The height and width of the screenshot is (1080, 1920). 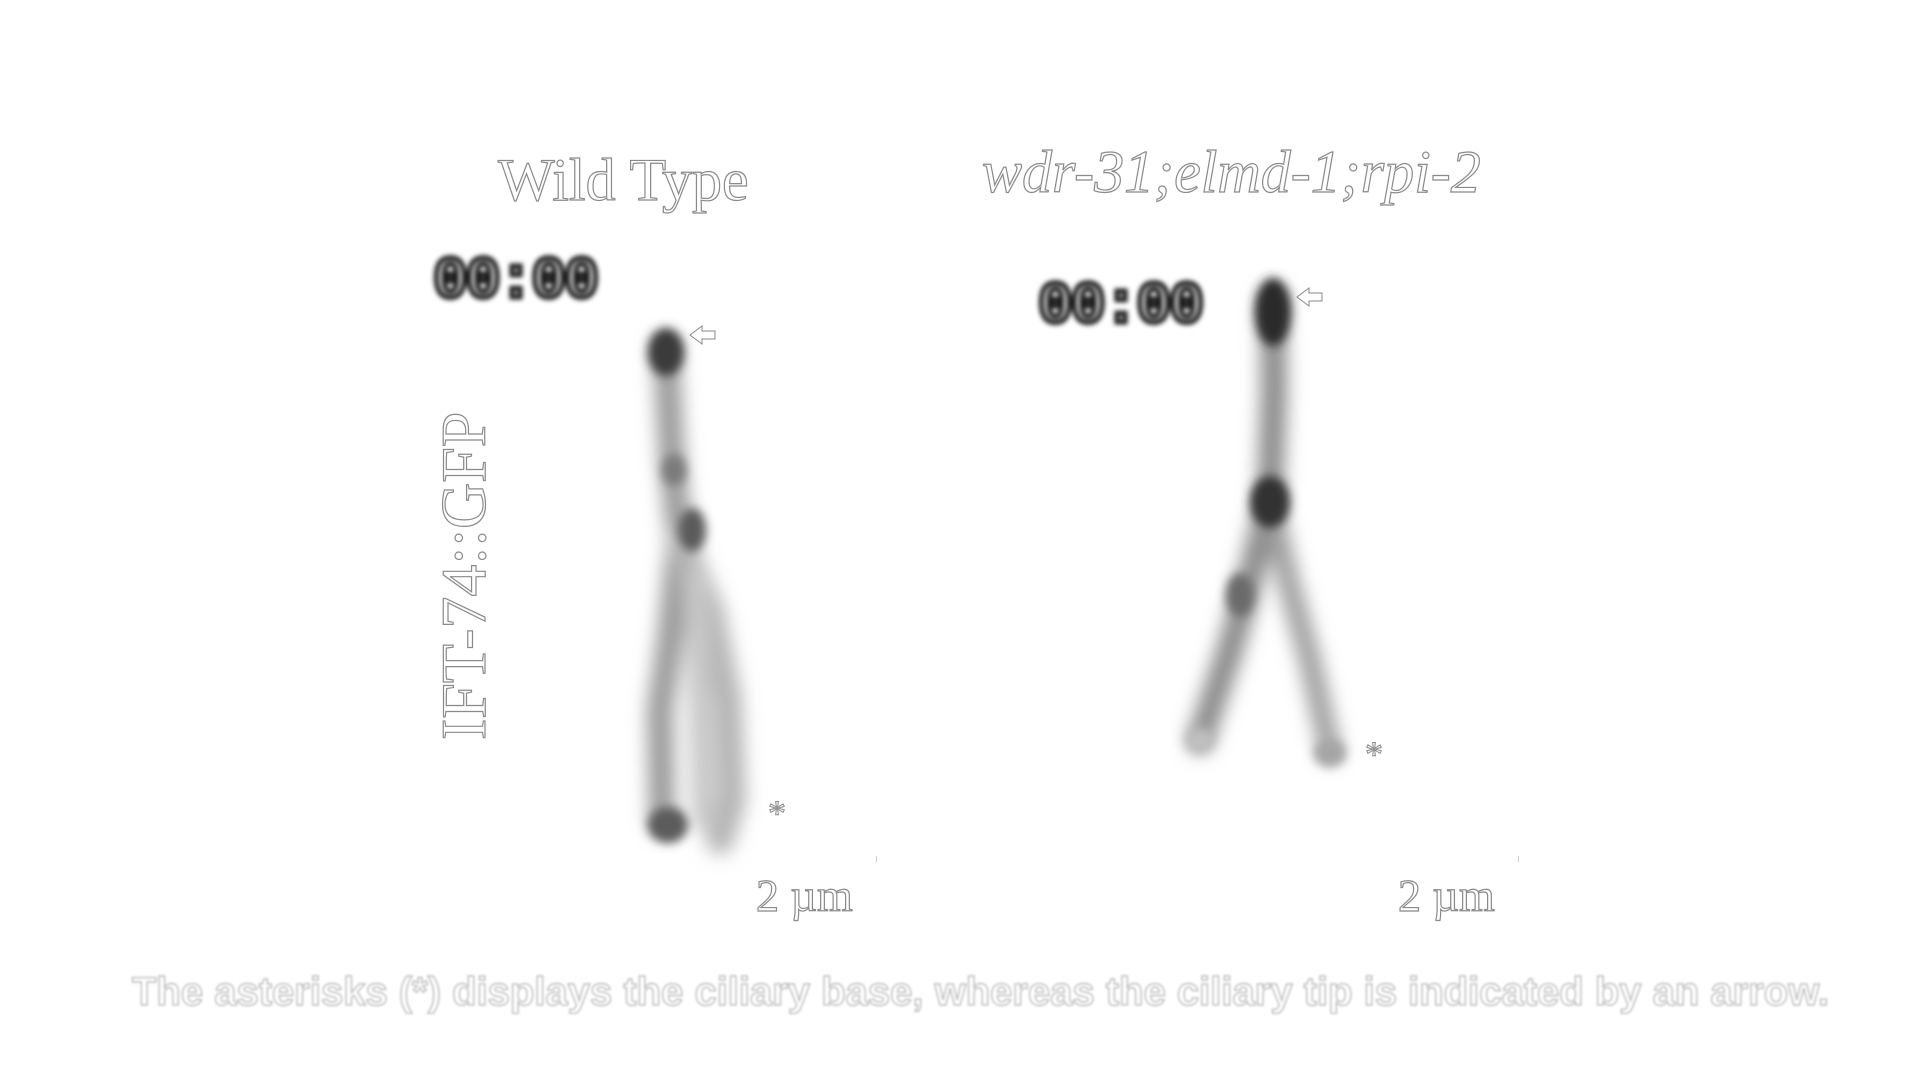 I want to click on base-marker-mutant: *, so click(x=1374, y=754).